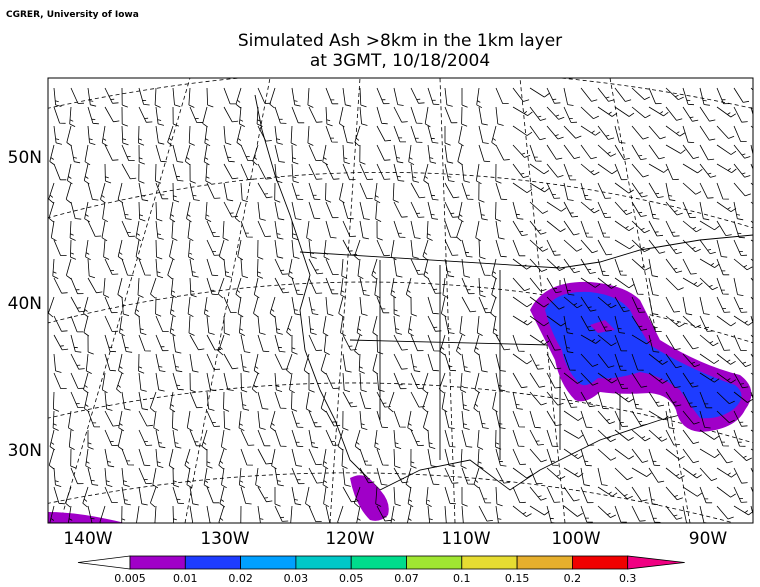 This screenshot has height=587, width=760. I want to click on colorbar-label: 0.03, so click(296, 578).